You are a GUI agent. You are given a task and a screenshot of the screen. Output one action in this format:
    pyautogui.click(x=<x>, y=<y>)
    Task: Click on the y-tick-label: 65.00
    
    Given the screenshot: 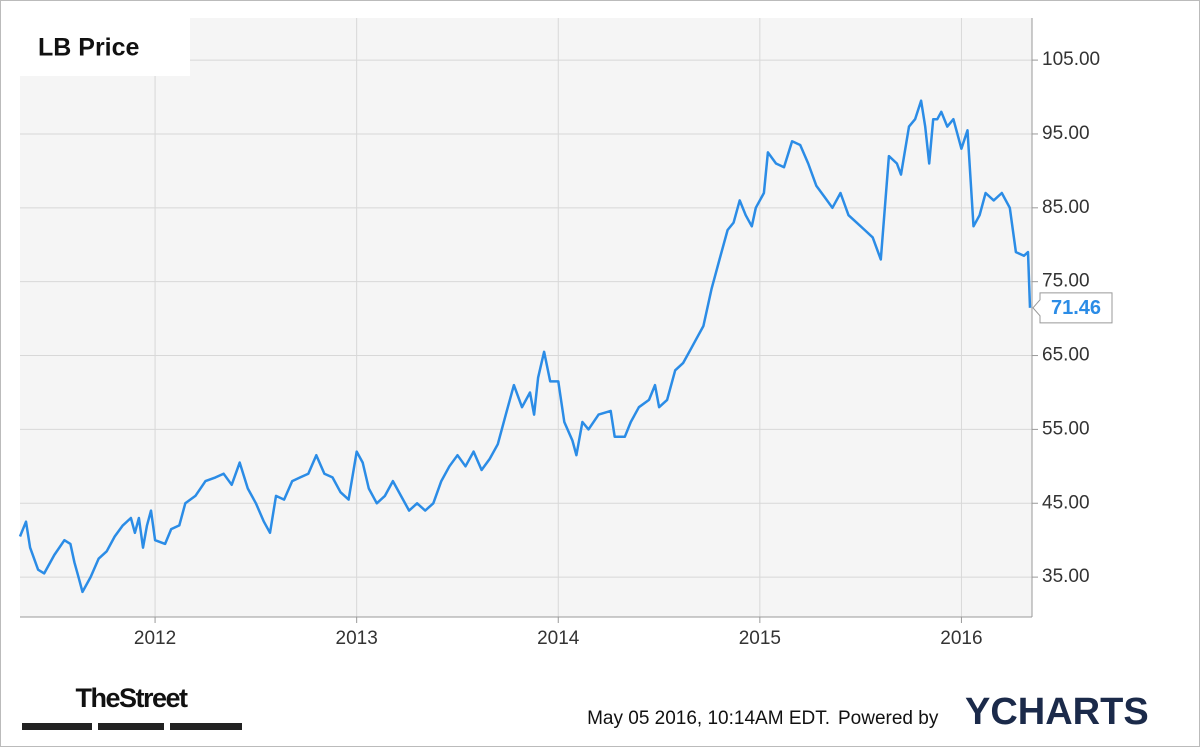 What is the action you would take?
    pyautogui.click(x=1066, y=355)
    